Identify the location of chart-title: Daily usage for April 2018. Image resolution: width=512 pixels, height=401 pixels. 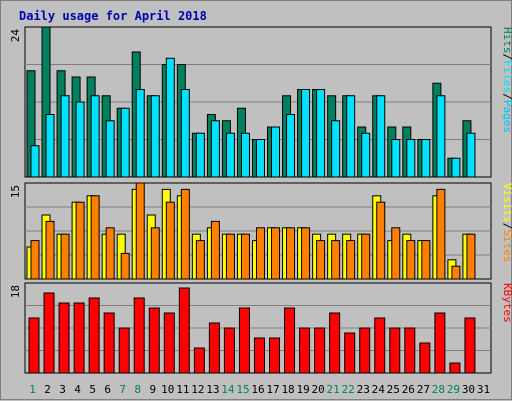
(113, 16).